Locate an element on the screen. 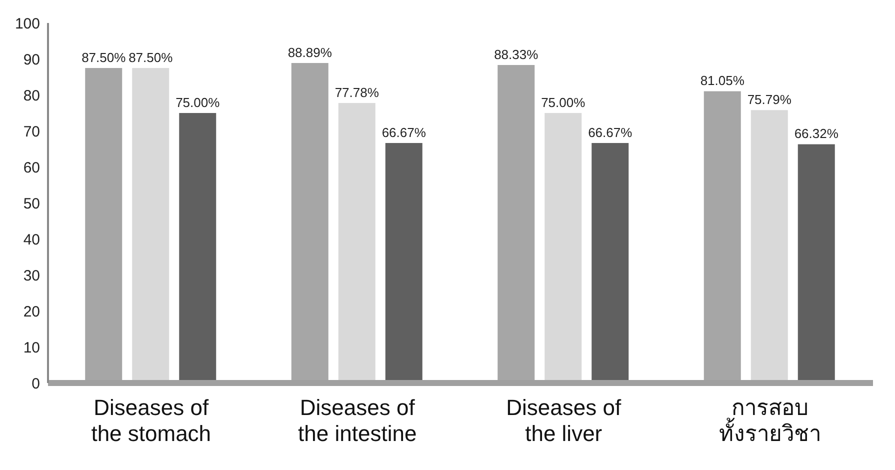 Image resolution: width=895 pixels, height=470 pixels. y-tick-label: 40 is located at coordinates (31, 239).